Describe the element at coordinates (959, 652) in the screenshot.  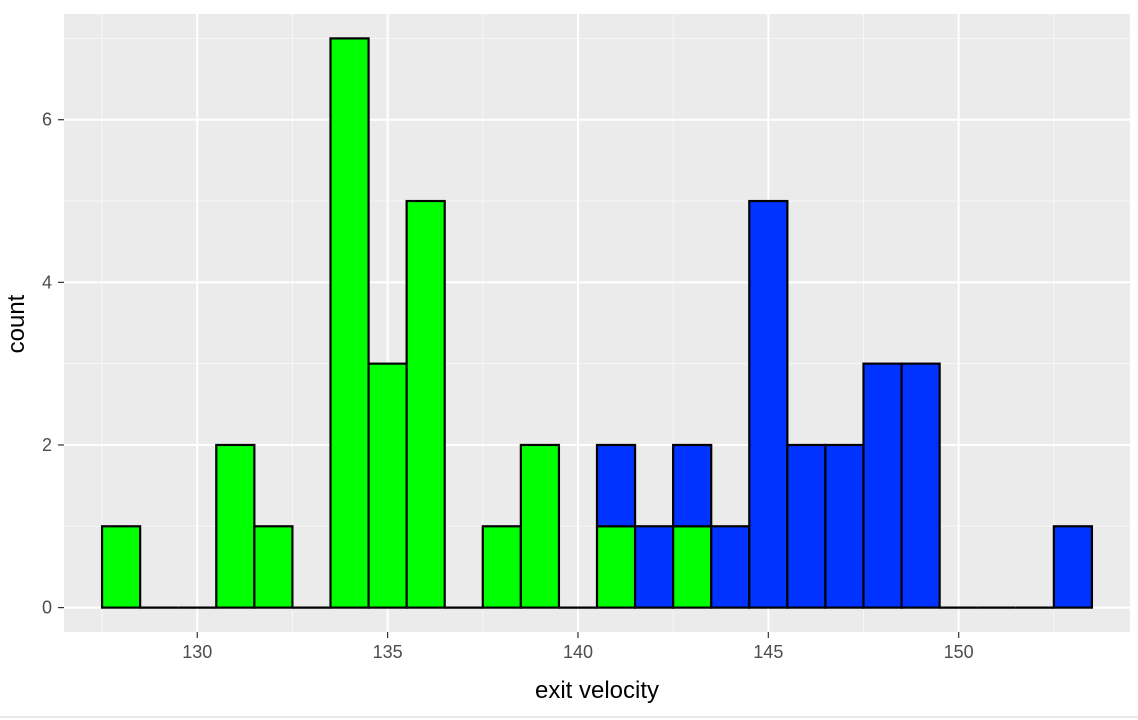
I see `x-tick-label: 150` at that location.